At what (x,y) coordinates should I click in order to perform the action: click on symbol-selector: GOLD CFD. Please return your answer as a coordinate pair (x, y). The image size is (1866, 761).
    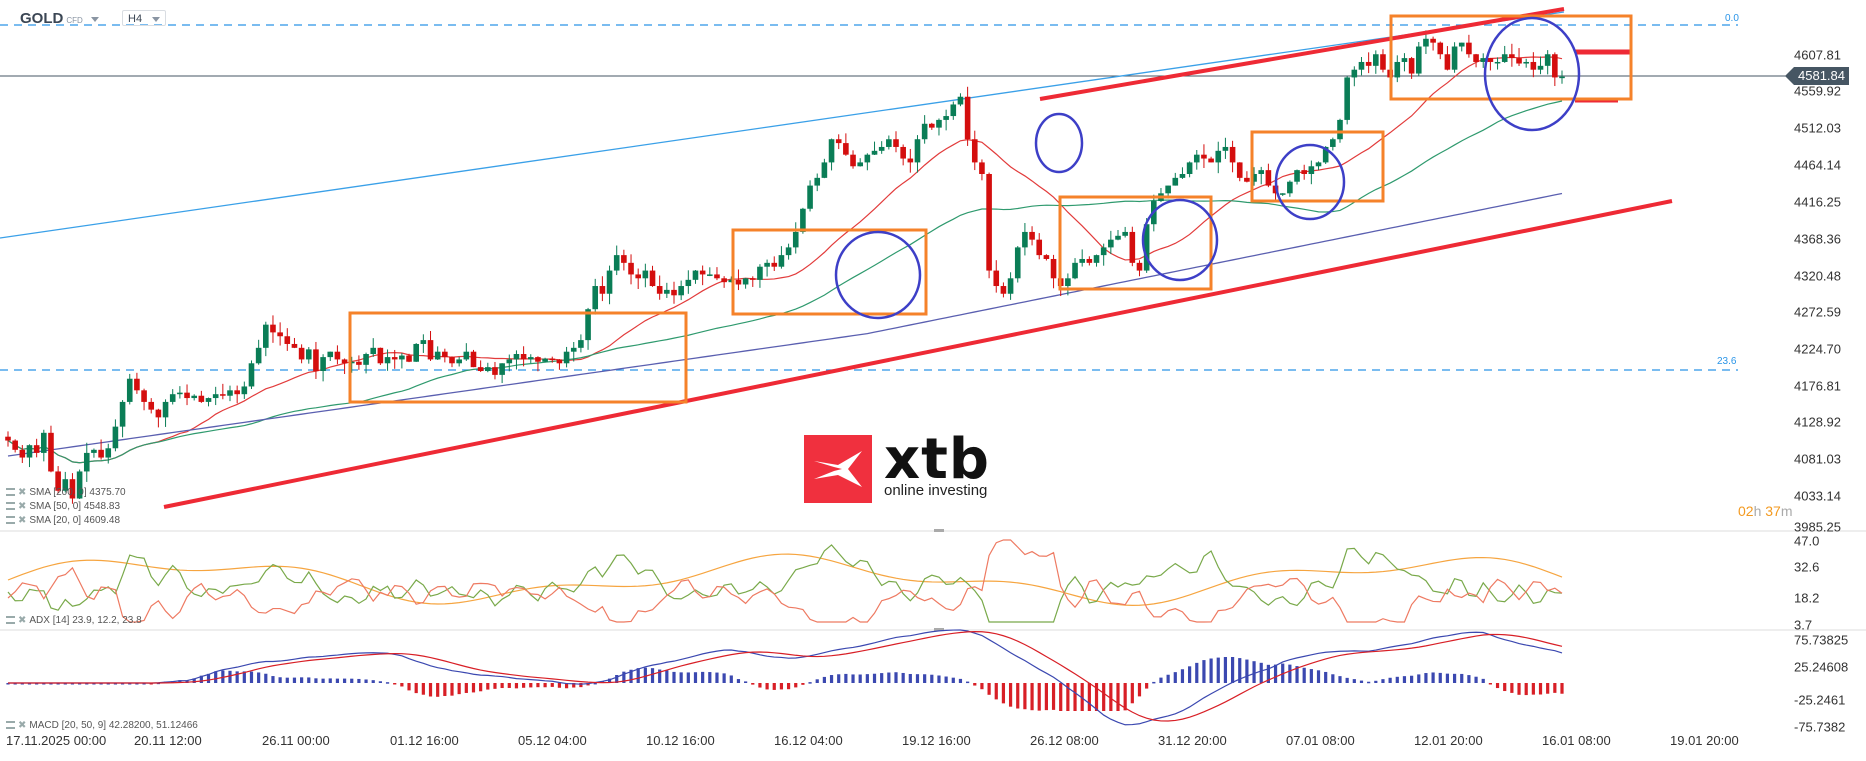
    Looking at the image, I should click on (59, 18).